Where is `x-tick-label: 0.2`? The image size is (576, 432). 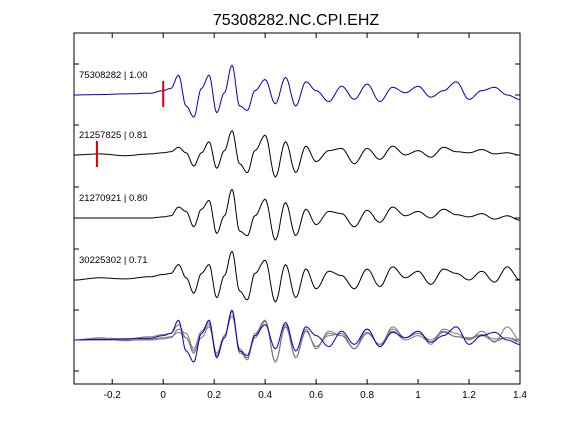
x-tick-label: 0.2 is located at coordinates (214, 395).